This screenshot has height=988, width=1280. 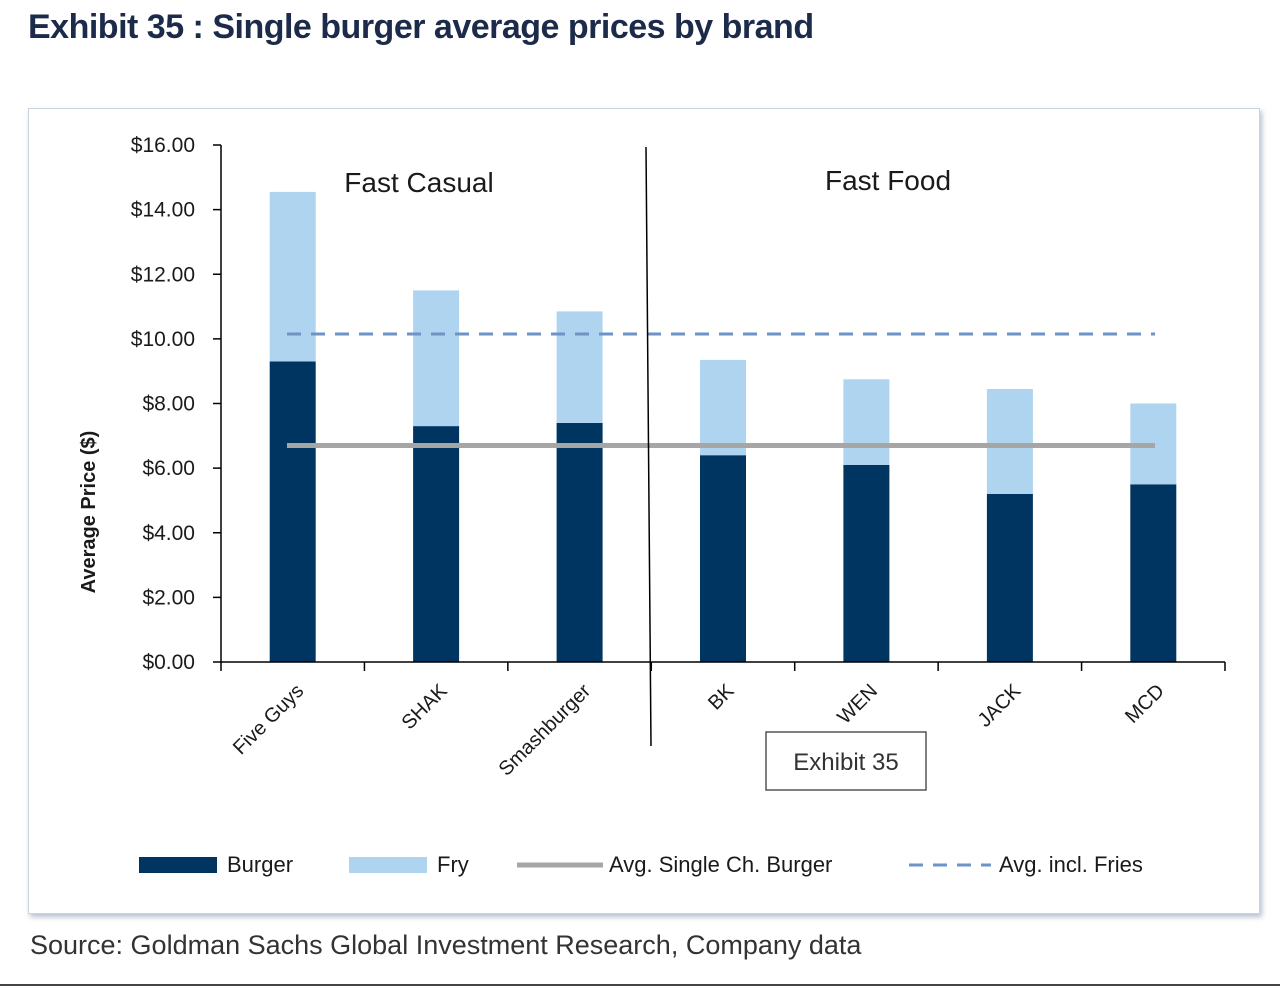 I want to click on x-category-label: WEN, so click(x=857, y=704).